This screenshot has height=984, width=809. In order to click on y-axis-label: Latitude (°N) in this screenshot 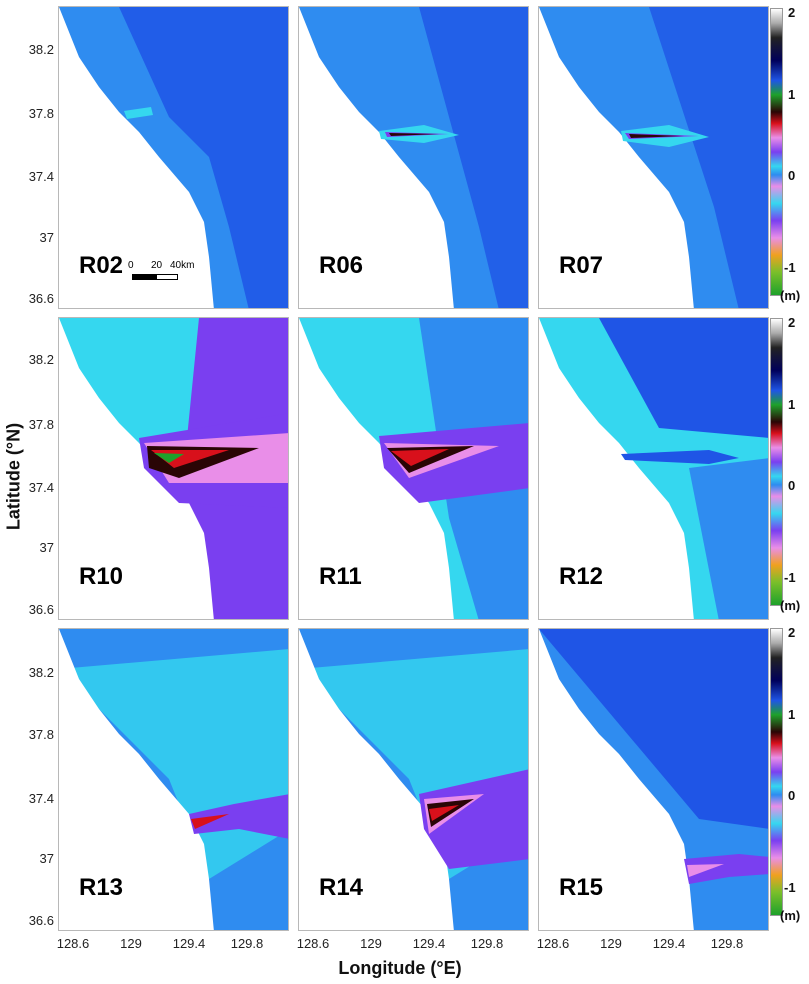, I will do `click(13, 476)`.